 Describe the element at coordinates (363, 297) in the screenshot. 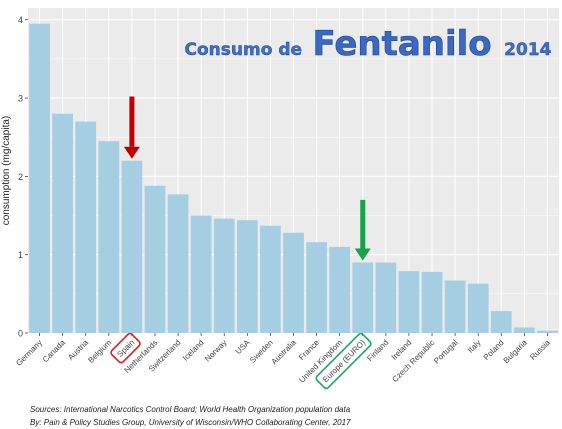

I see `bar-europe-euro` at that location.